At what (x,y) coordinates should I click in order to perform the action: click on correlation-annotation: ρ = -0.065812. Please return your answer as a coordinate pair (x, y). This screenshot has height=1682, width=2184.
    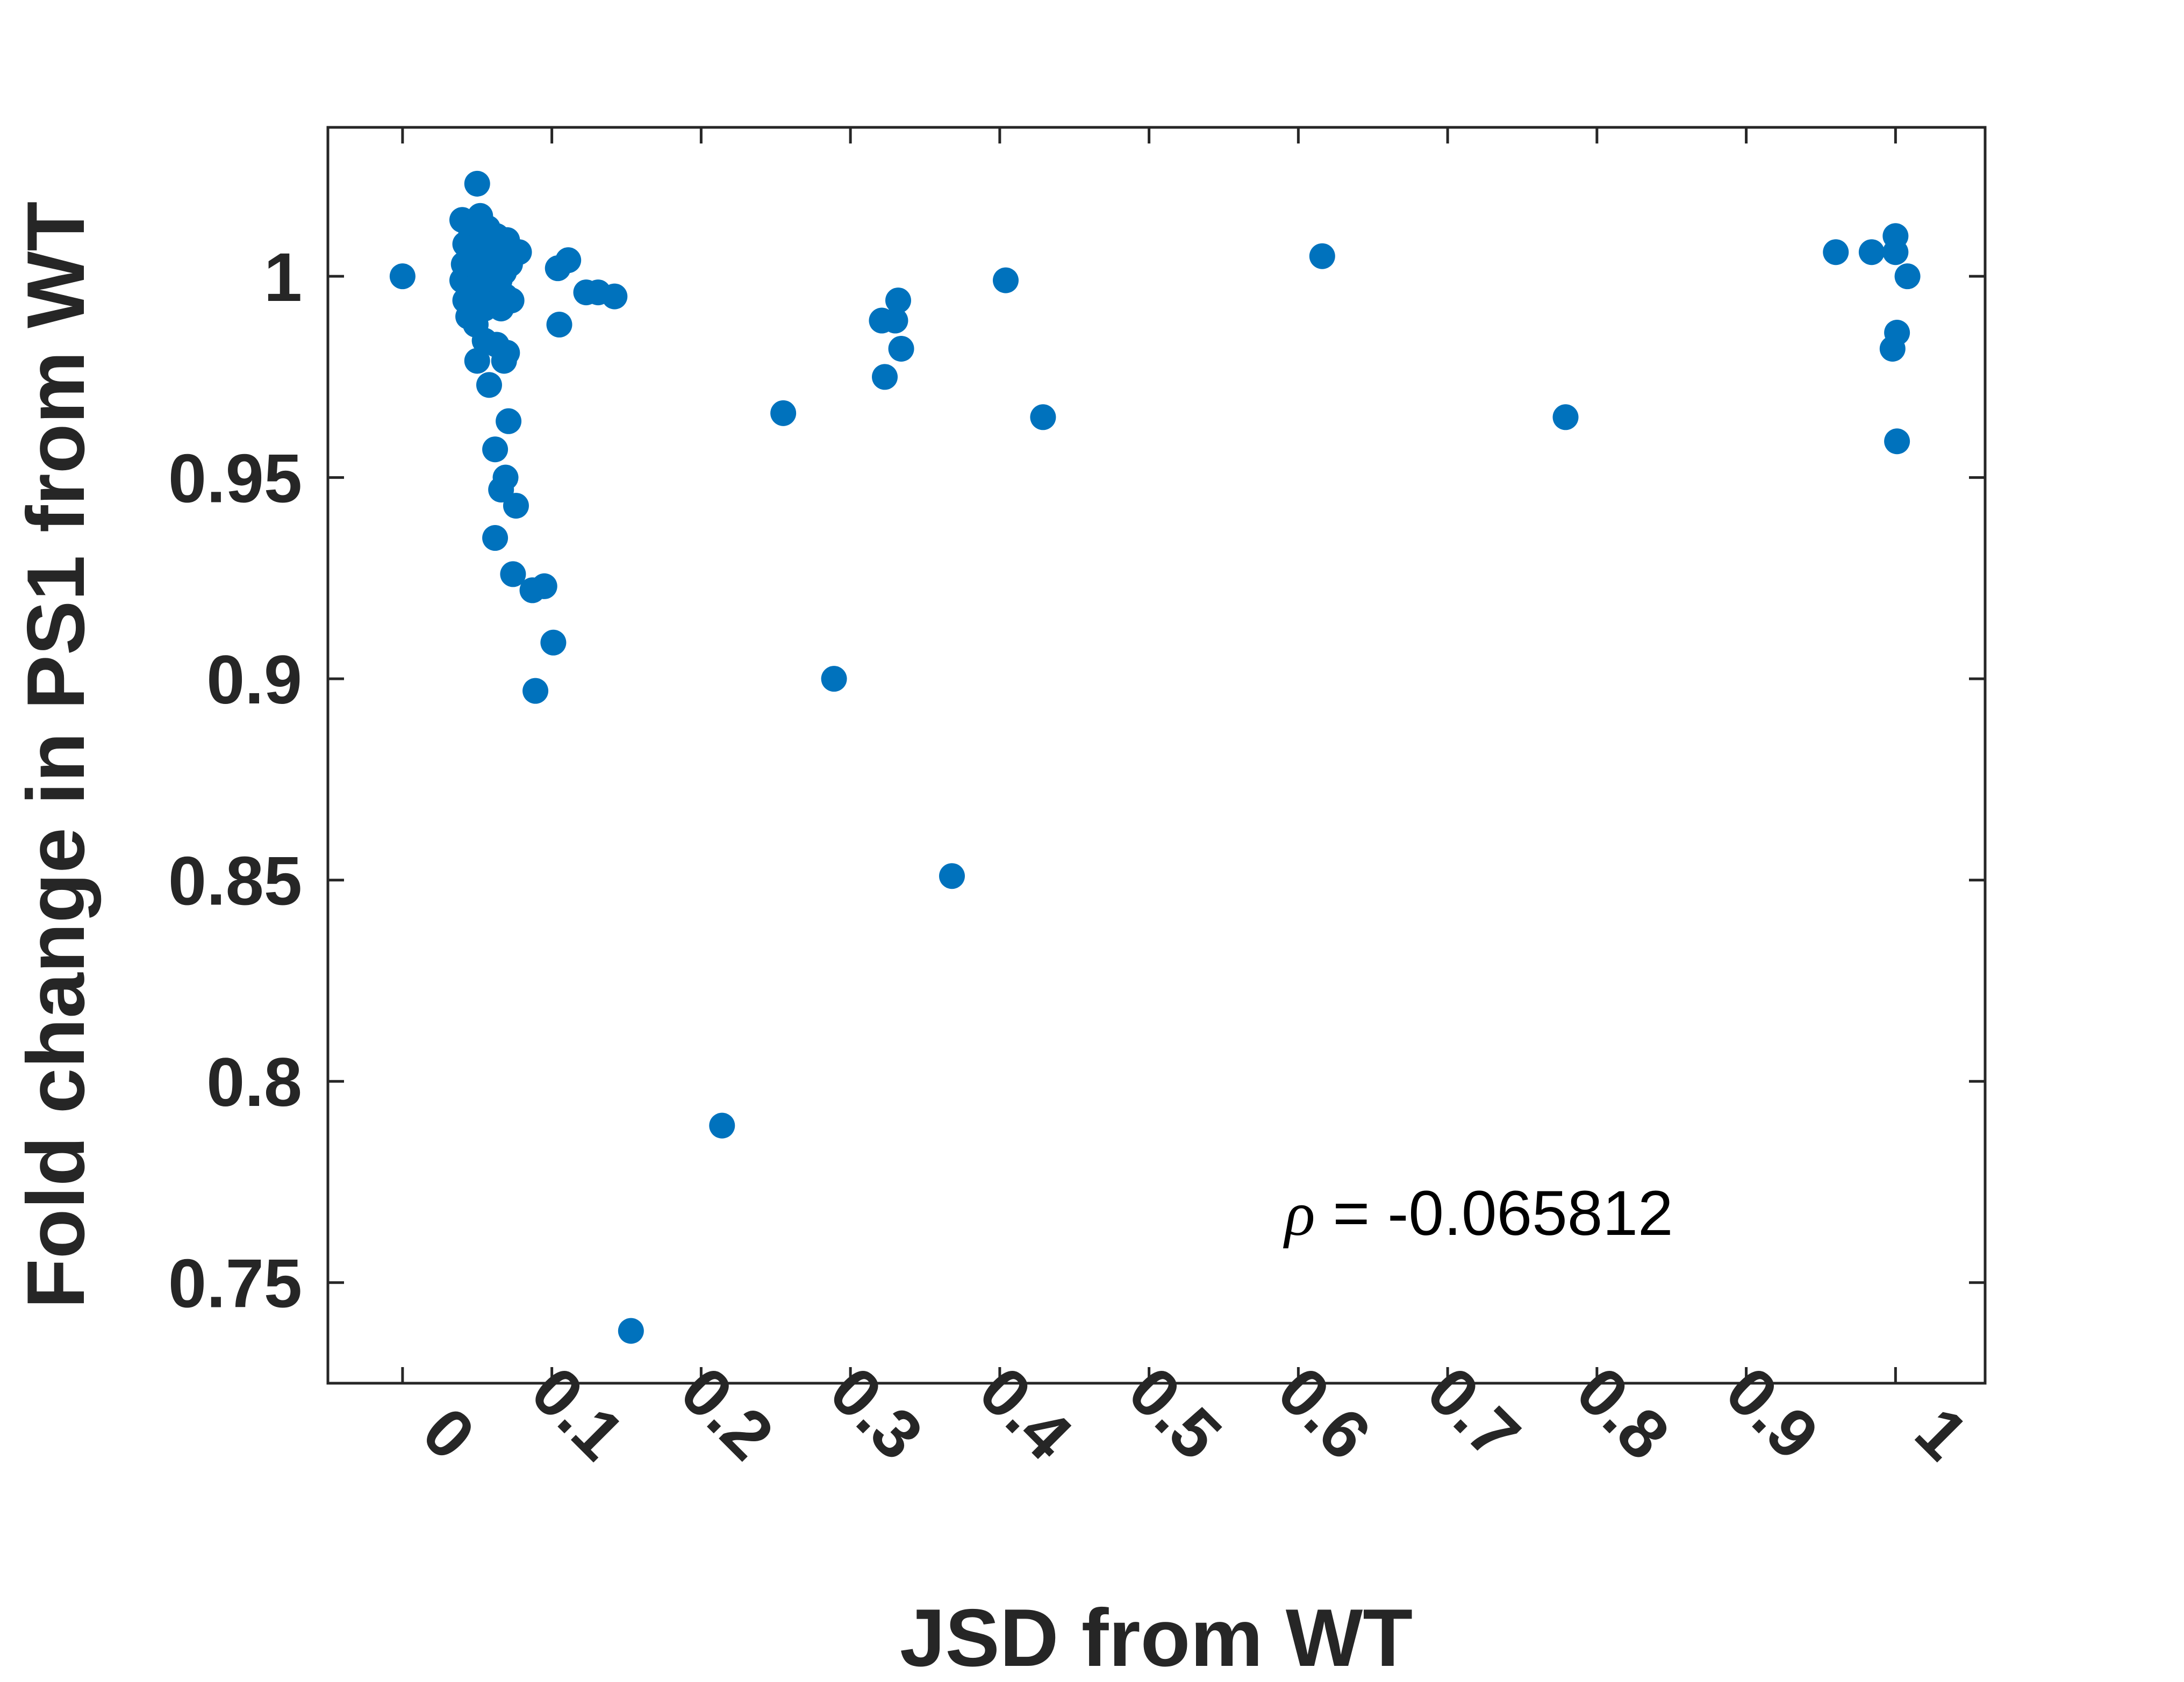
    Looking at the image, I should click on (1478, 1213).